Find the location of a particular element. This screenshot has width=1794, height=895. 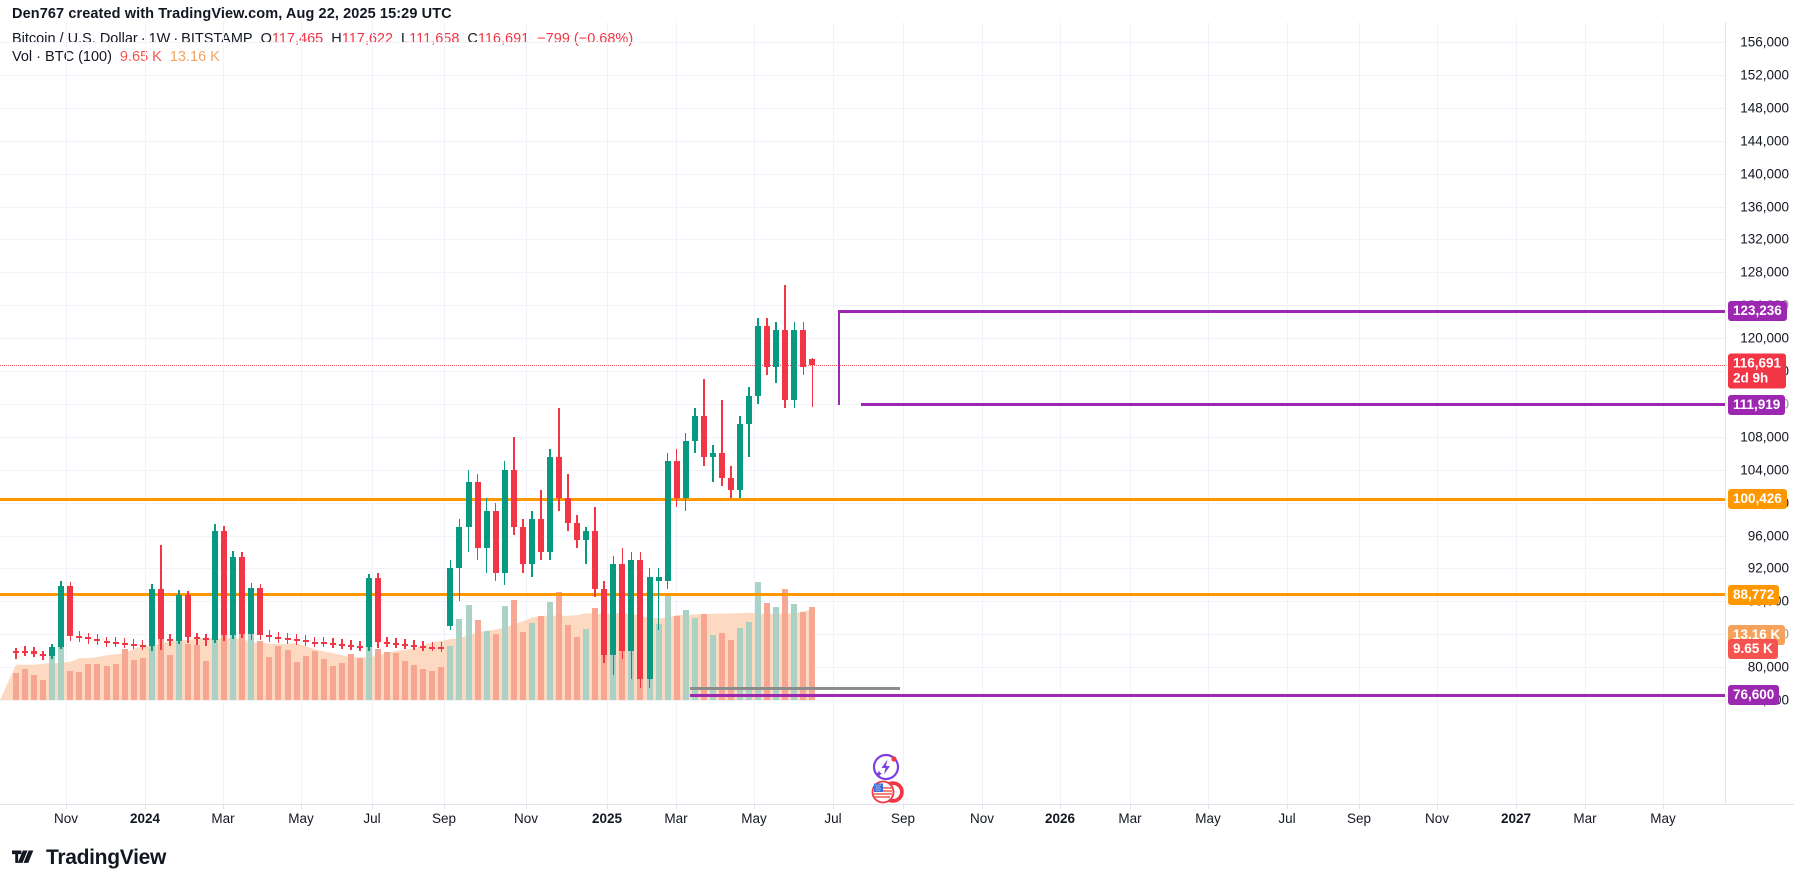

price-badge-resistance-upper: 123,236 is located at coordinates (1757, 311).